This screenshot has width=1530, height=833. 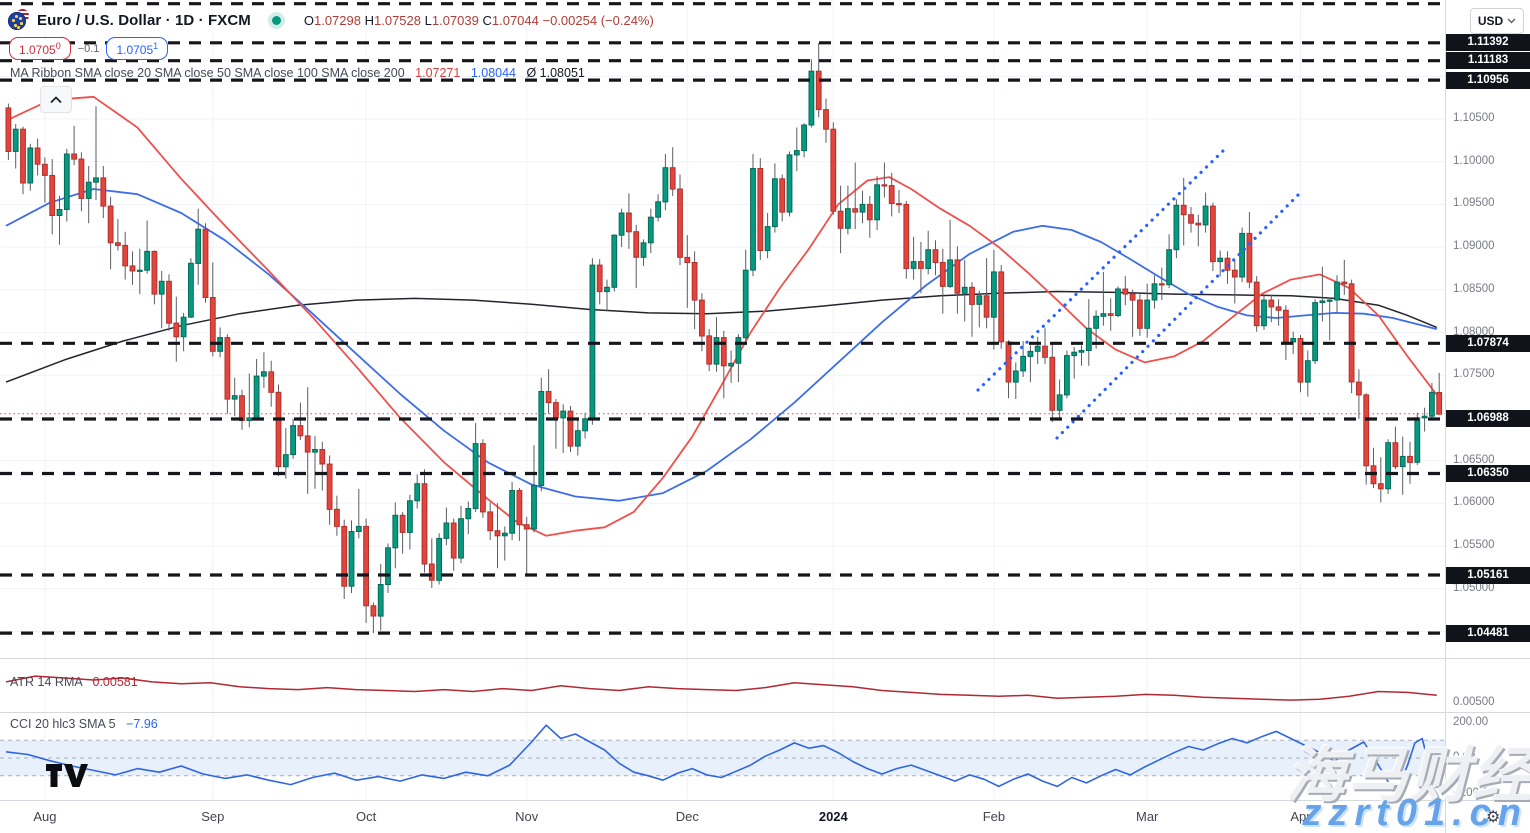 What do you see at coordinates (115, 682) in the screenshot?
I see `atr-value: 0.00581` at bounding box center [115, 682].